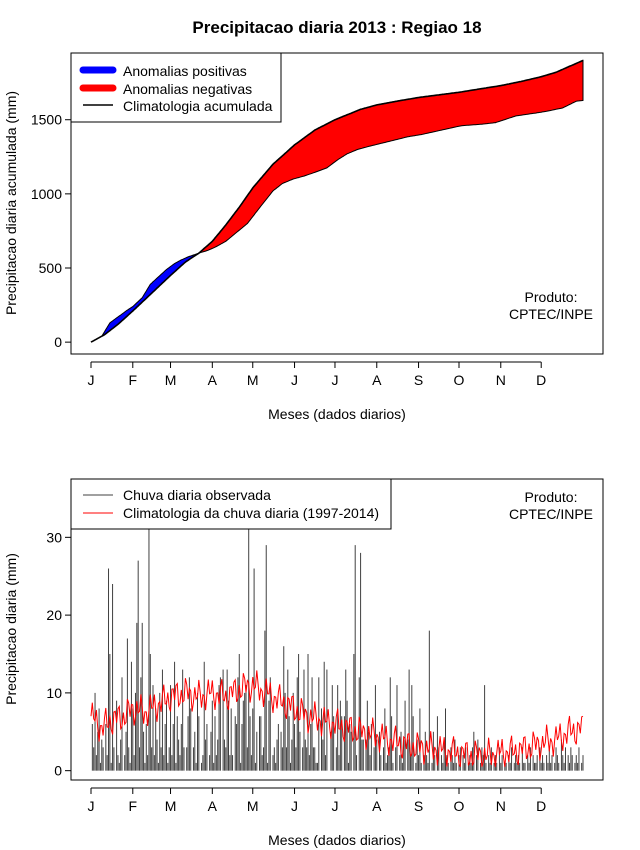  I want to click on chart-title: Precipitacao diaria 2013 : Regiao 18, so click(336, 27).